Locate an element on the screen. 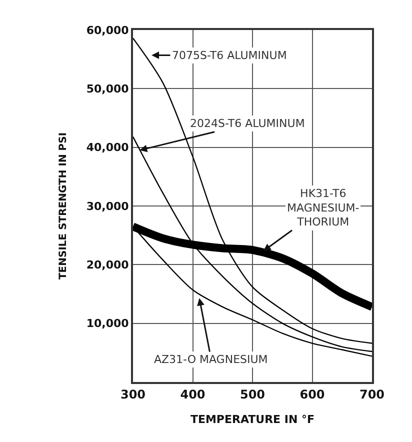 This screenshot has height=442, width=412. y-tick-label: 30,000 is located at coordinates (108, 206).